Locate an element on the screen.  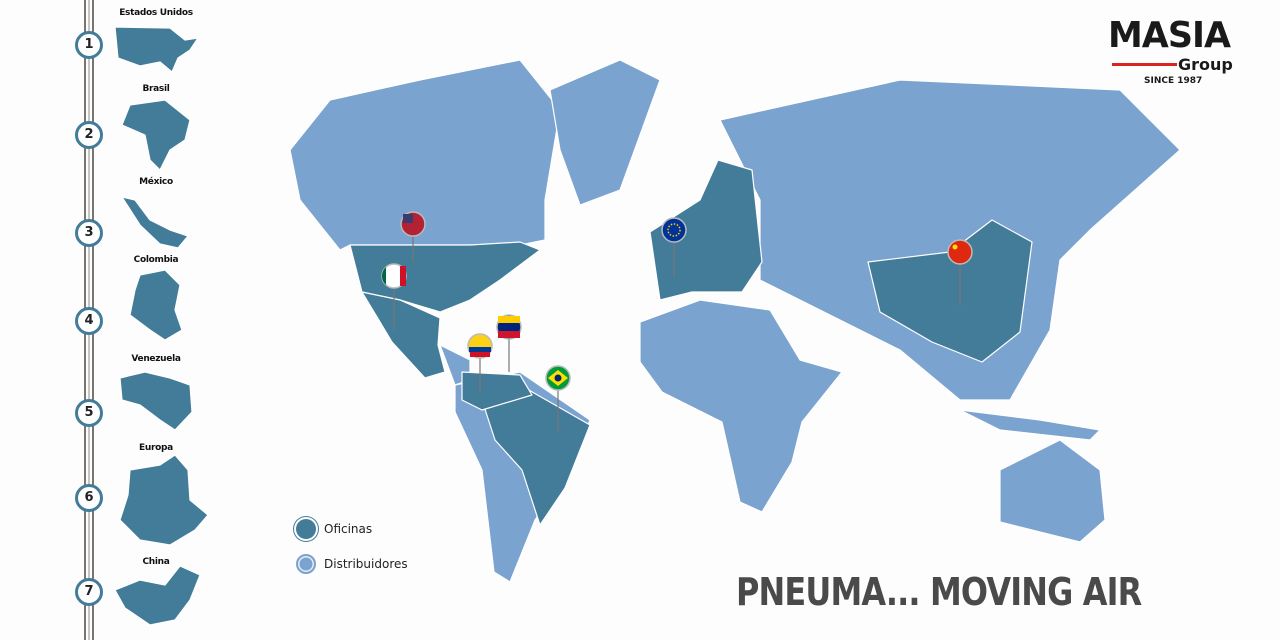
legend-distribuidores-label: Distribuidores is located at coordinates (366, 564).